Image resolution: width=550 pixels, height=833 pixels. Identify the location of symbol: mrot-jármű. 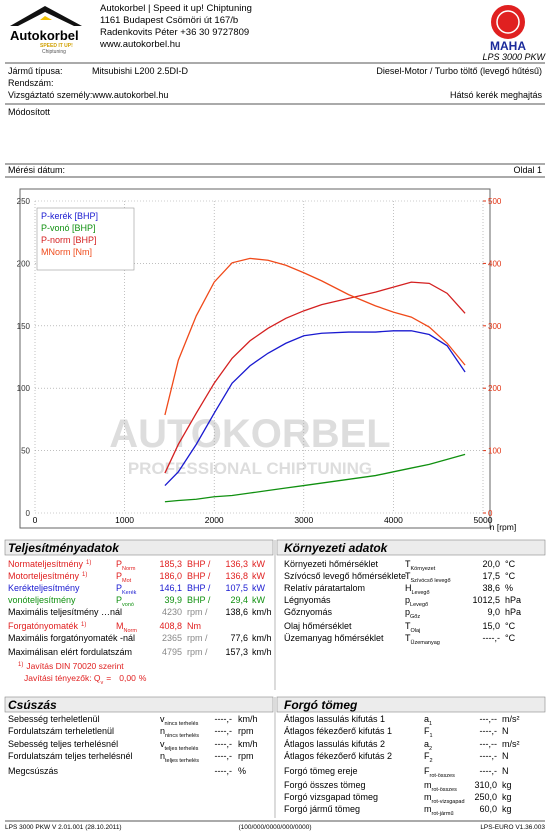
(439, 810).